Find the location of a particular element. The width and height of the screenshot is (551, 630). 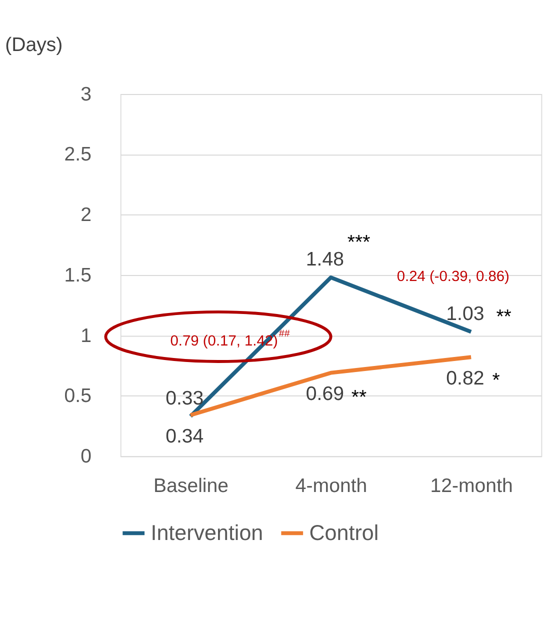

data-label: 1.03 is located at coordinates (465, 314).